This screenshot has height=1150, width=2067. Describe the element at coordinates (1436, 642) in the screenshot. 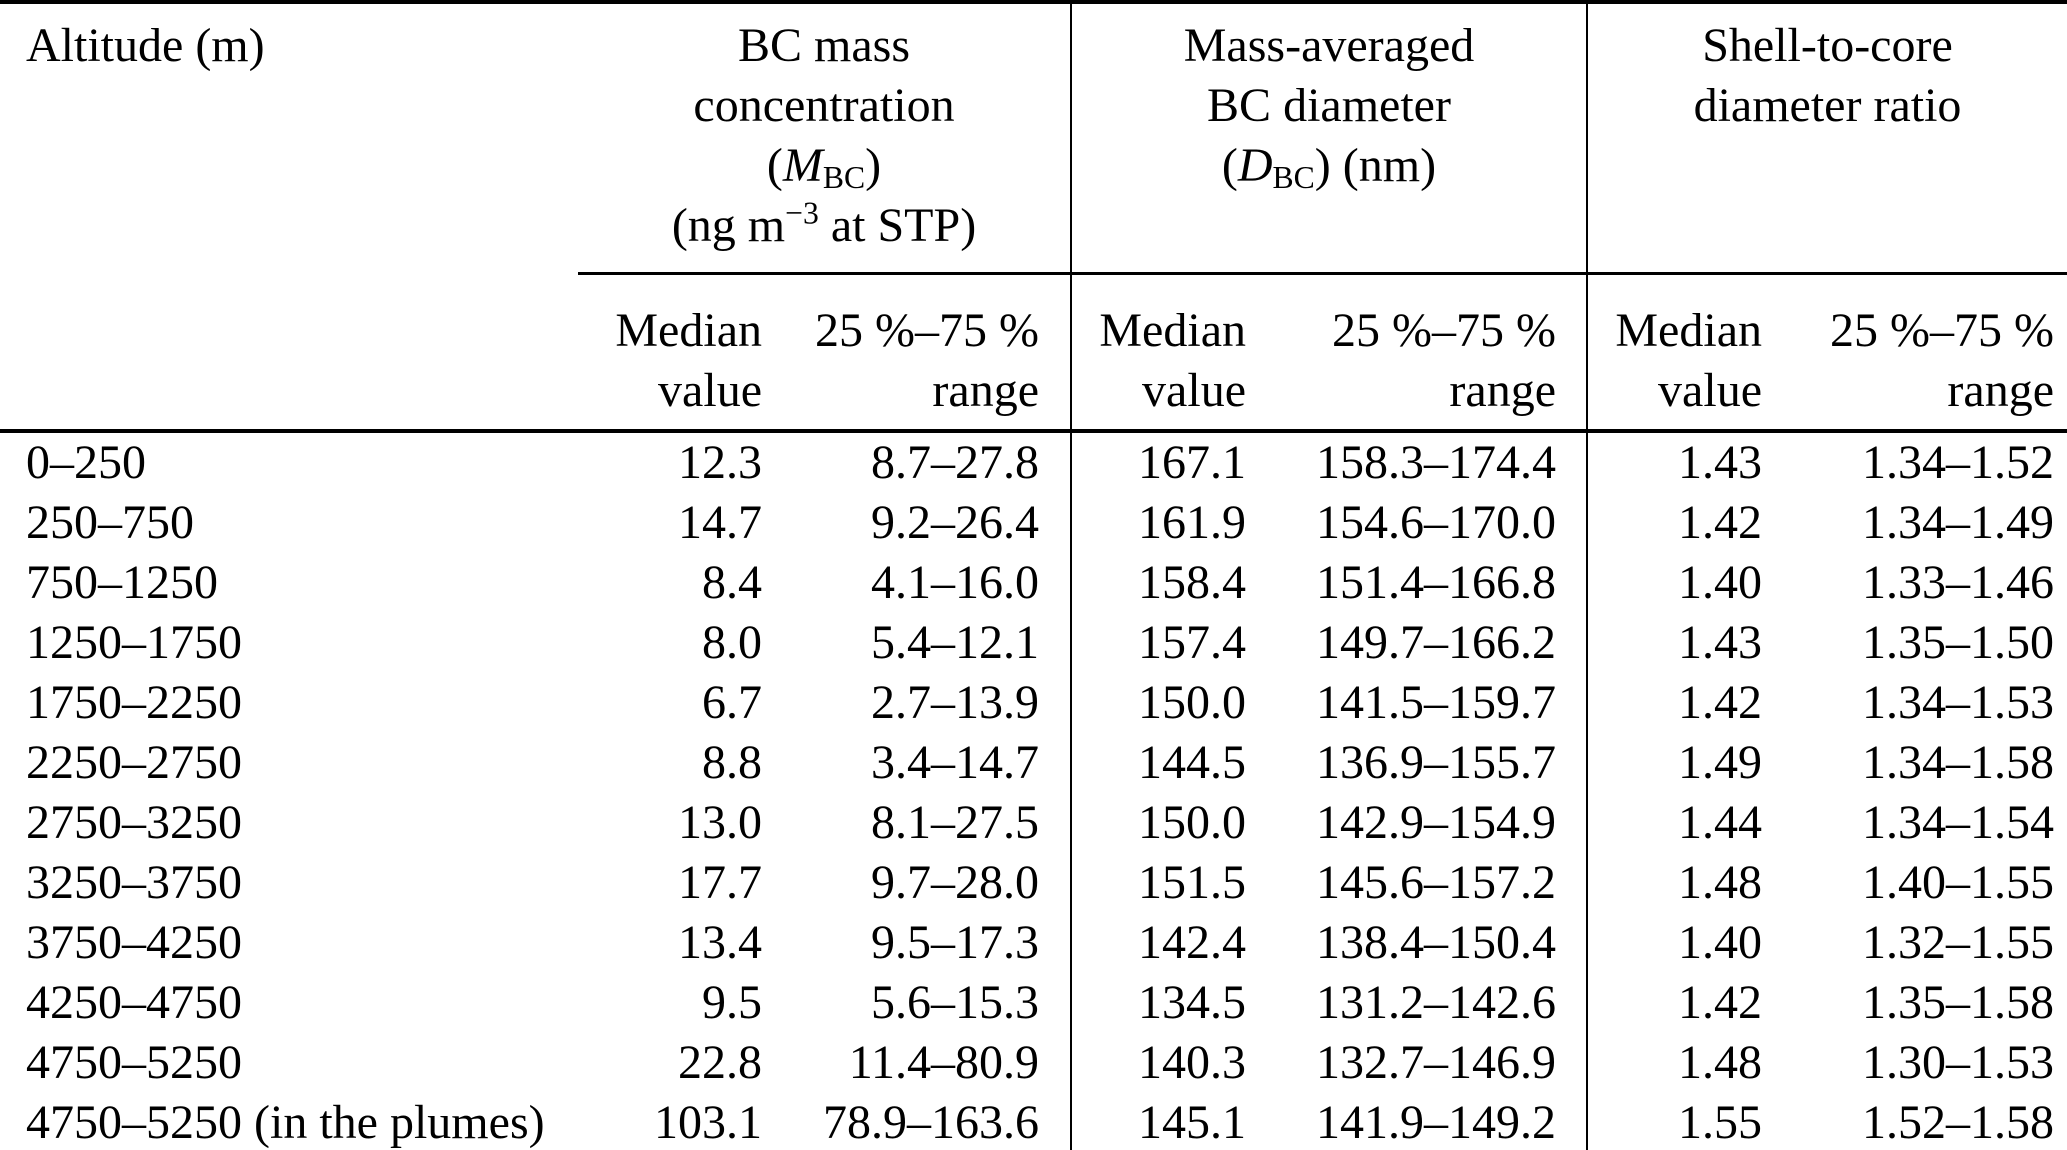

I see `value-cell: 149.7–166.2` at that location.